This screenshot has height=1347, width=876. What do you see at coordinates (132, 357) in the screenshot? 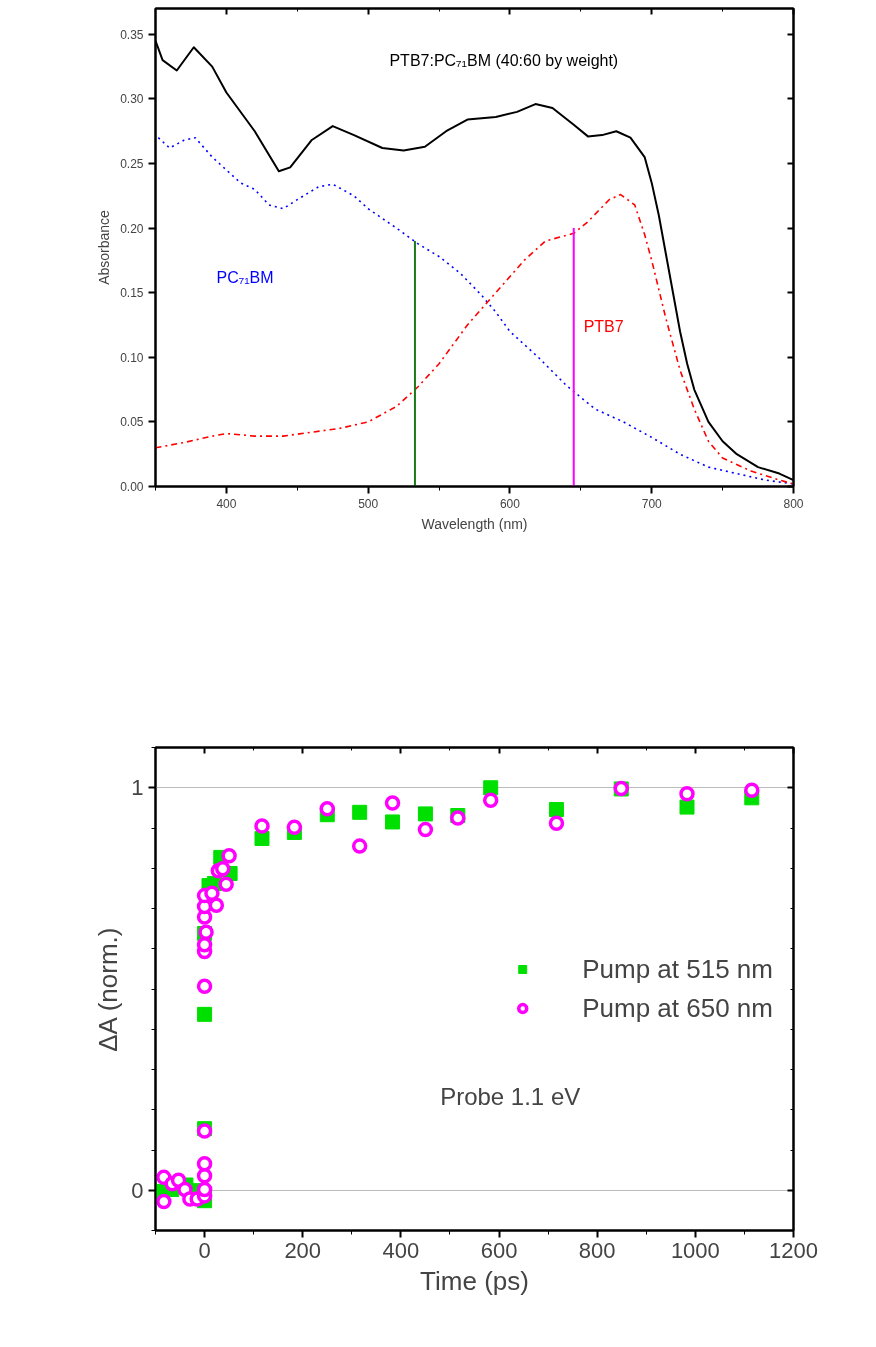
I see `y-tick-label: 0.10` at bounding box center [132, 357].